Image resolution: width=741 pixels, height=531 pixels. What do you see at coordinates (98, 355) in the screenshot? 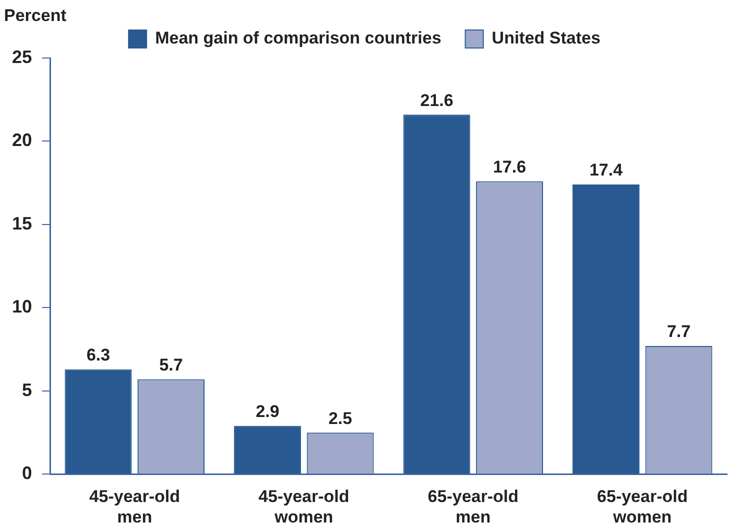
I see `data-label: 6.3` at bounding box center [98, 355].